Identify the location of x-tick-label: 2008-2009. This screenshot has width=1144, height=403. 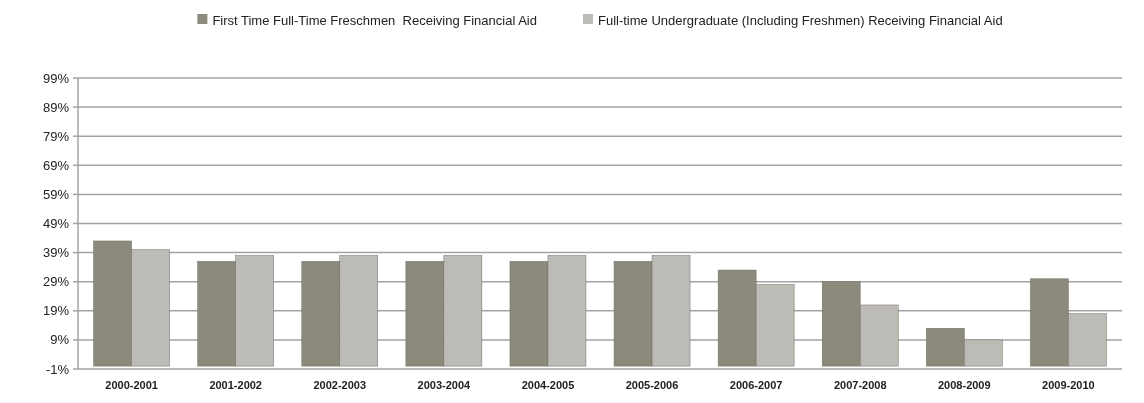
(964, 385).